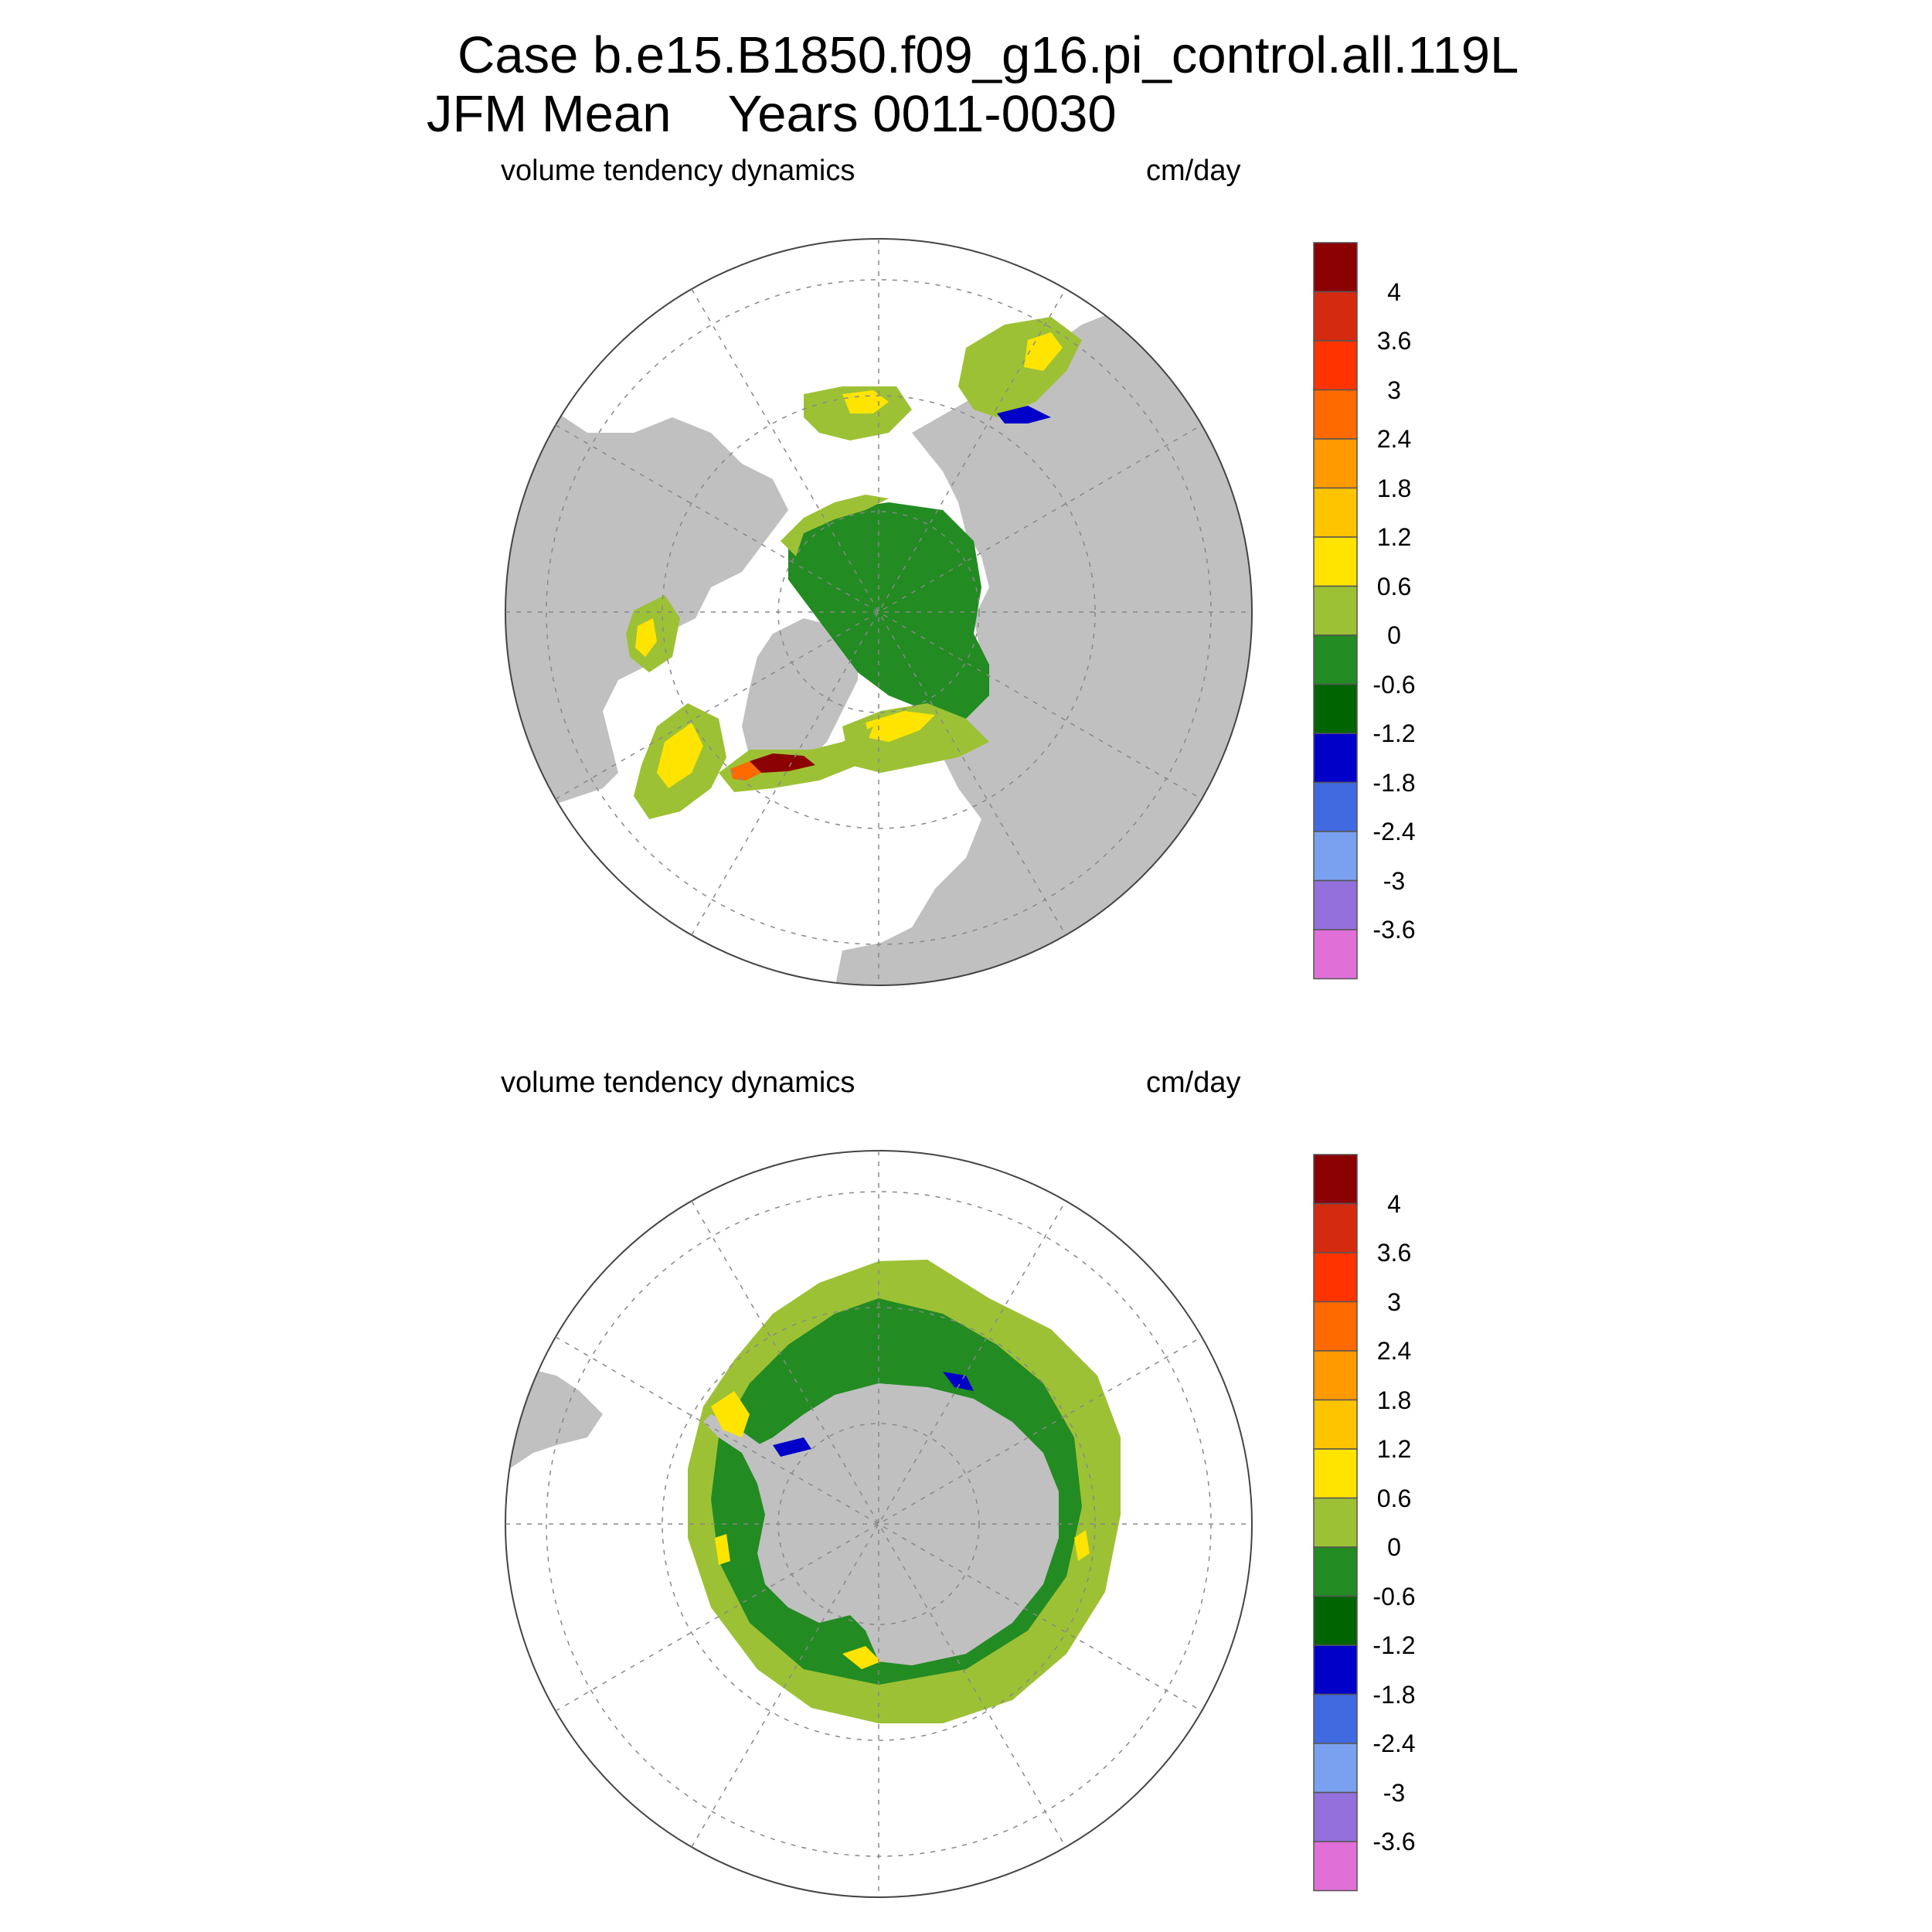 The width and height of the screenshot is (1932, 1932). What do you see at coordinates (1024, 414) in the screenshot?
I see `north-ice-okhotsk-blue` at bounding box center [1024, 414].